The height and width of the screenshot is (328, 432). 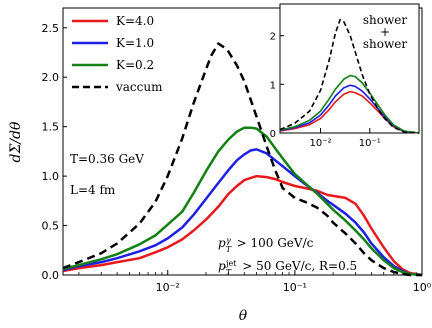 What do you see at coordinates (51, 28) in the screenshot?
I see `y-tick-label: 2.5` at bounding box center [51, 28].